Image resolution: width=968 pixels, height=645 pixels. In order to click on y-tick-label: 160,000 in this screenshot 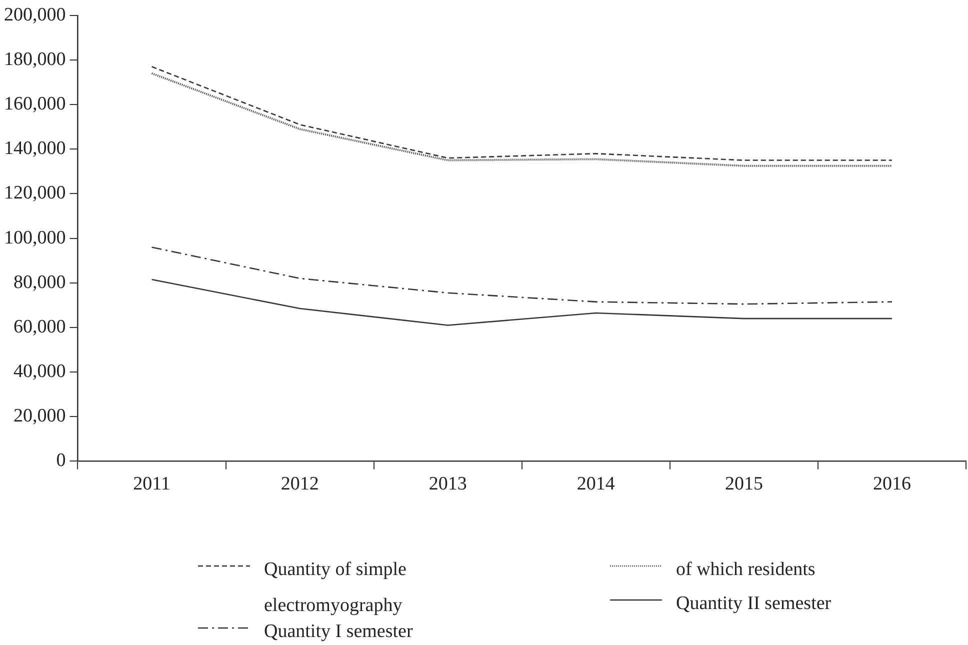, I will do `click(35, 104)`.